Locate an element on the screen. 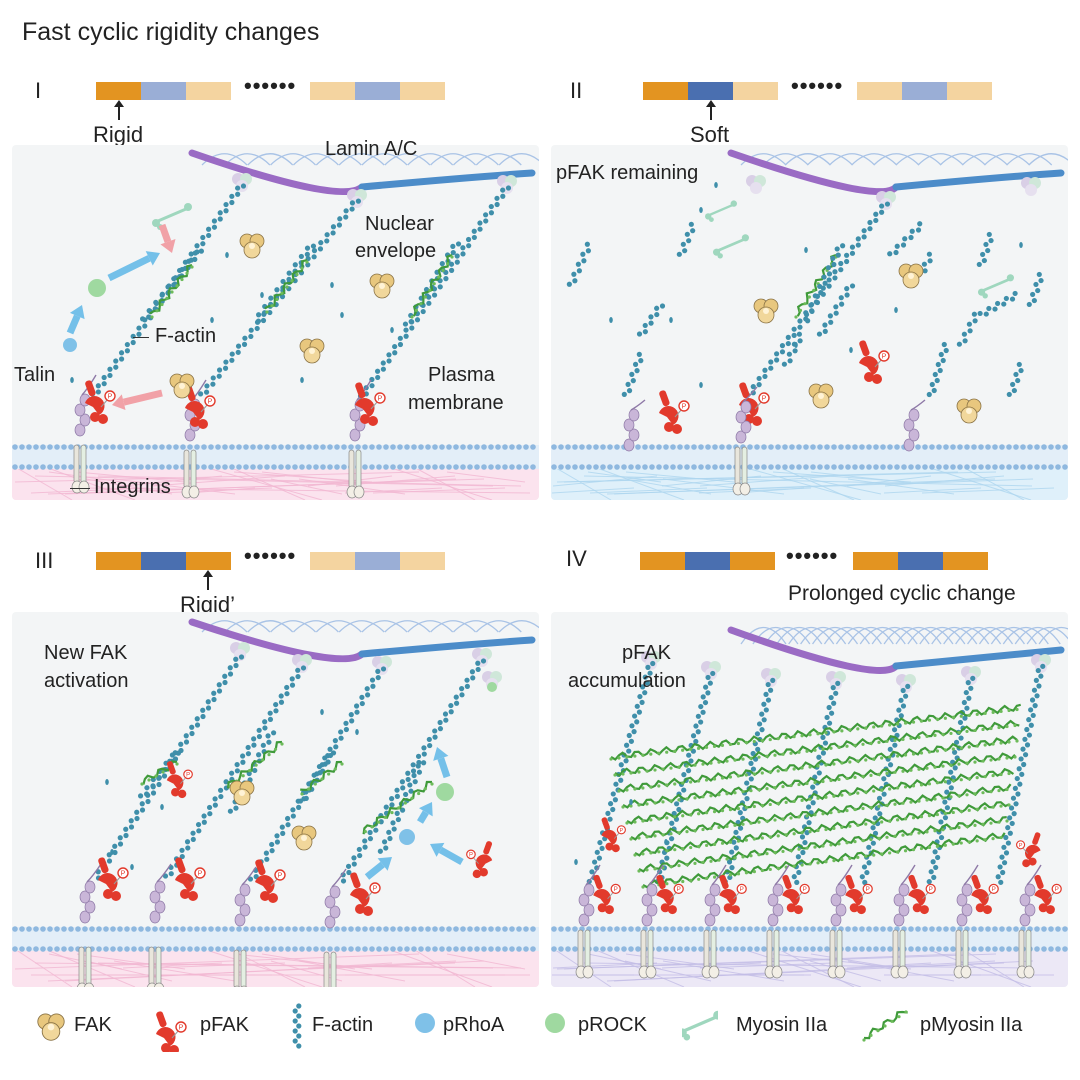 The image size is (1080, 1080). prhoa-icon is located at coordinates (425, 1023).